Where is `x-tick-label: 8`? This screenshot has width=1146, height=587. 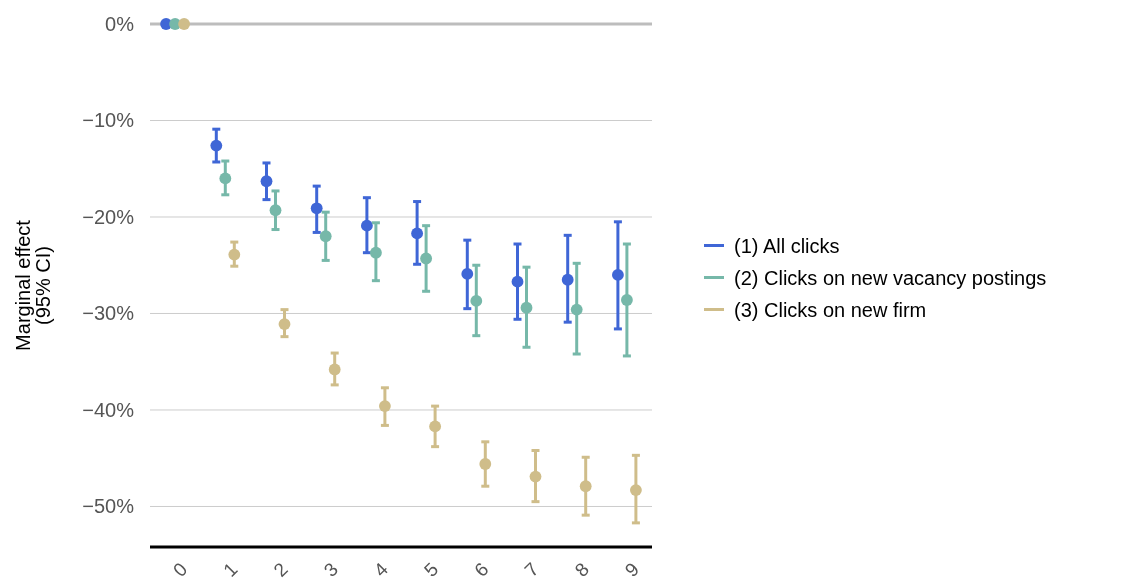
x-tick-label: 8 is located at coordinates (581, 569).